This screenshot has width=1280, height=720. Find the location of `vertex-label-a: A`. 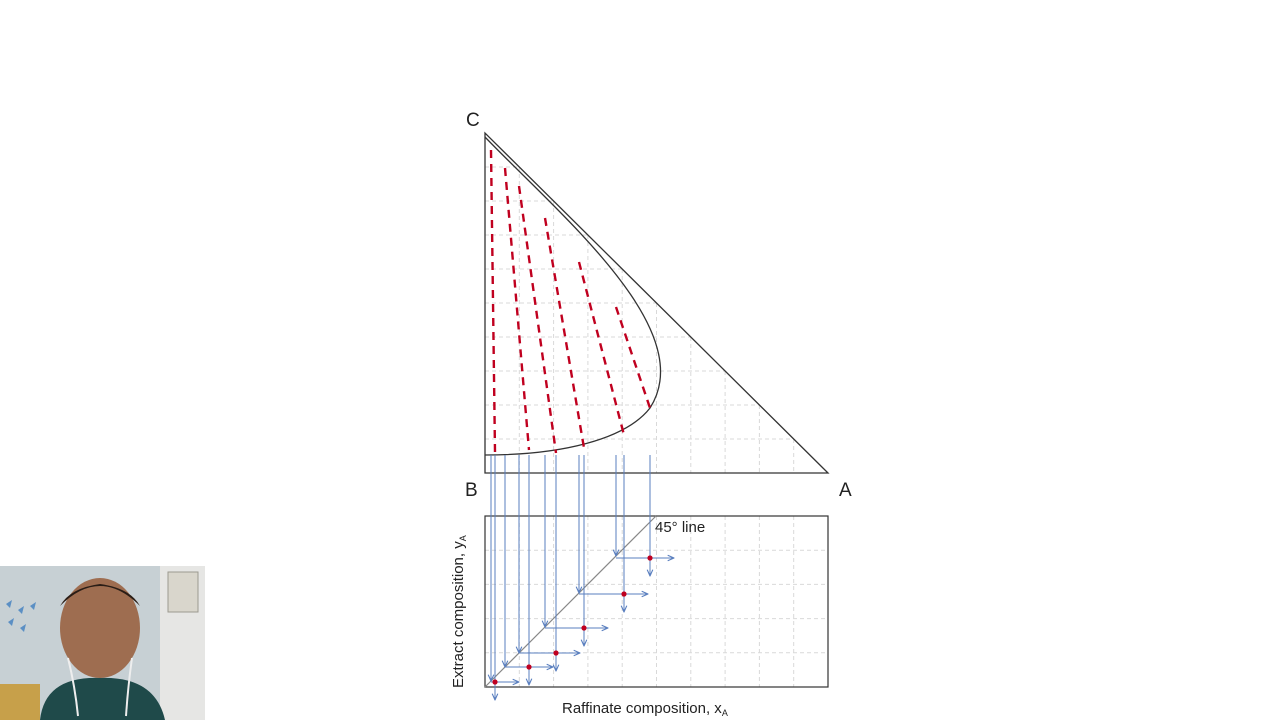

vertex-label-a: A is located at coordinates (845, 490).